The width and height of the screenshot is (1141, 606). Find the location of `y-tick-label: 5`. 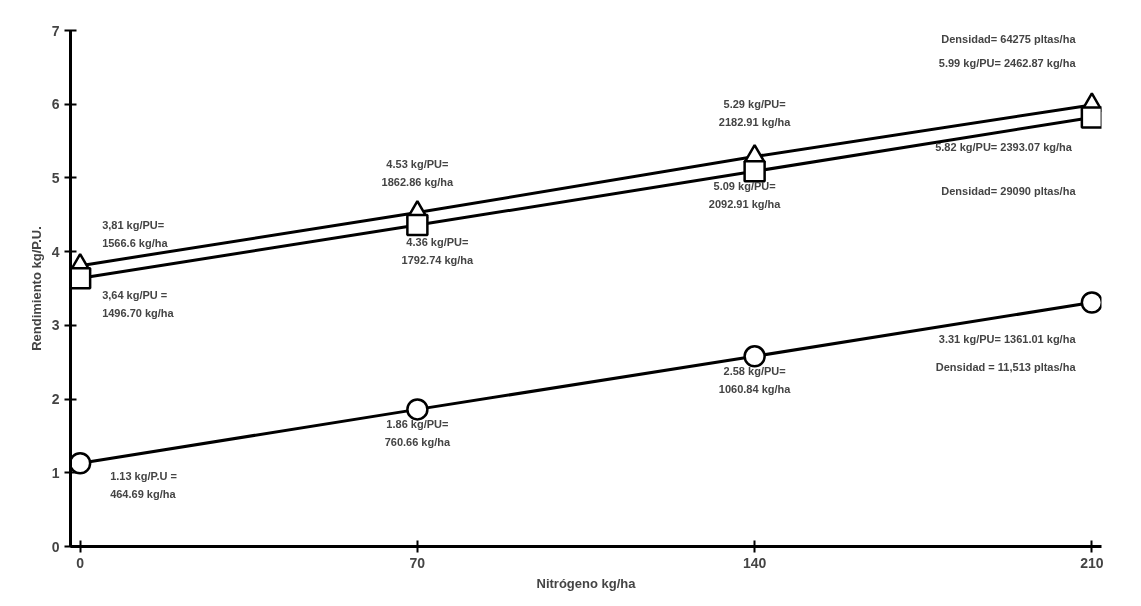

y-tick-label: 5 is located at coordinates (55, 177).